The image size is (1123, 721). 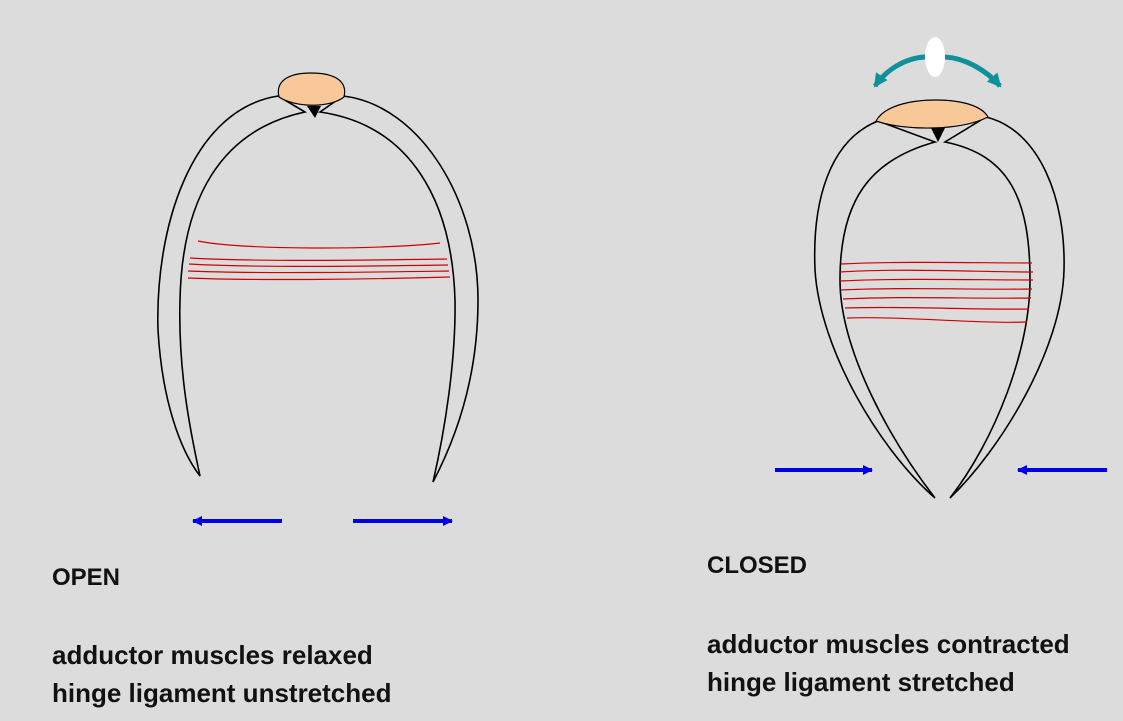 I want to click on pivot-ellipse, so click(x=935, y=57).